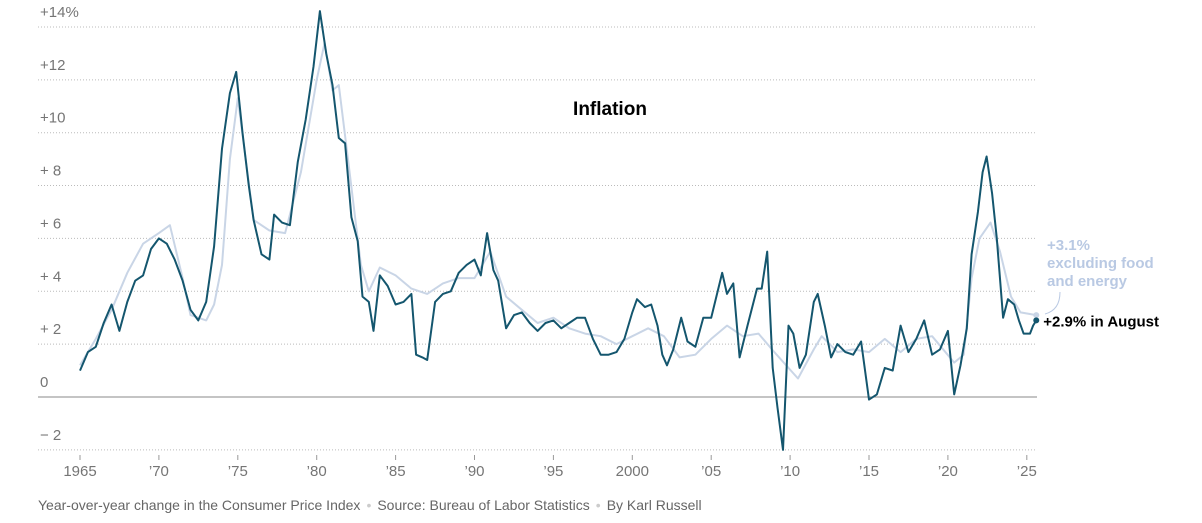 The width and height of the screenshot is (1202, 523). I want to click on y-tick-label: + 4, so click(50, 276).